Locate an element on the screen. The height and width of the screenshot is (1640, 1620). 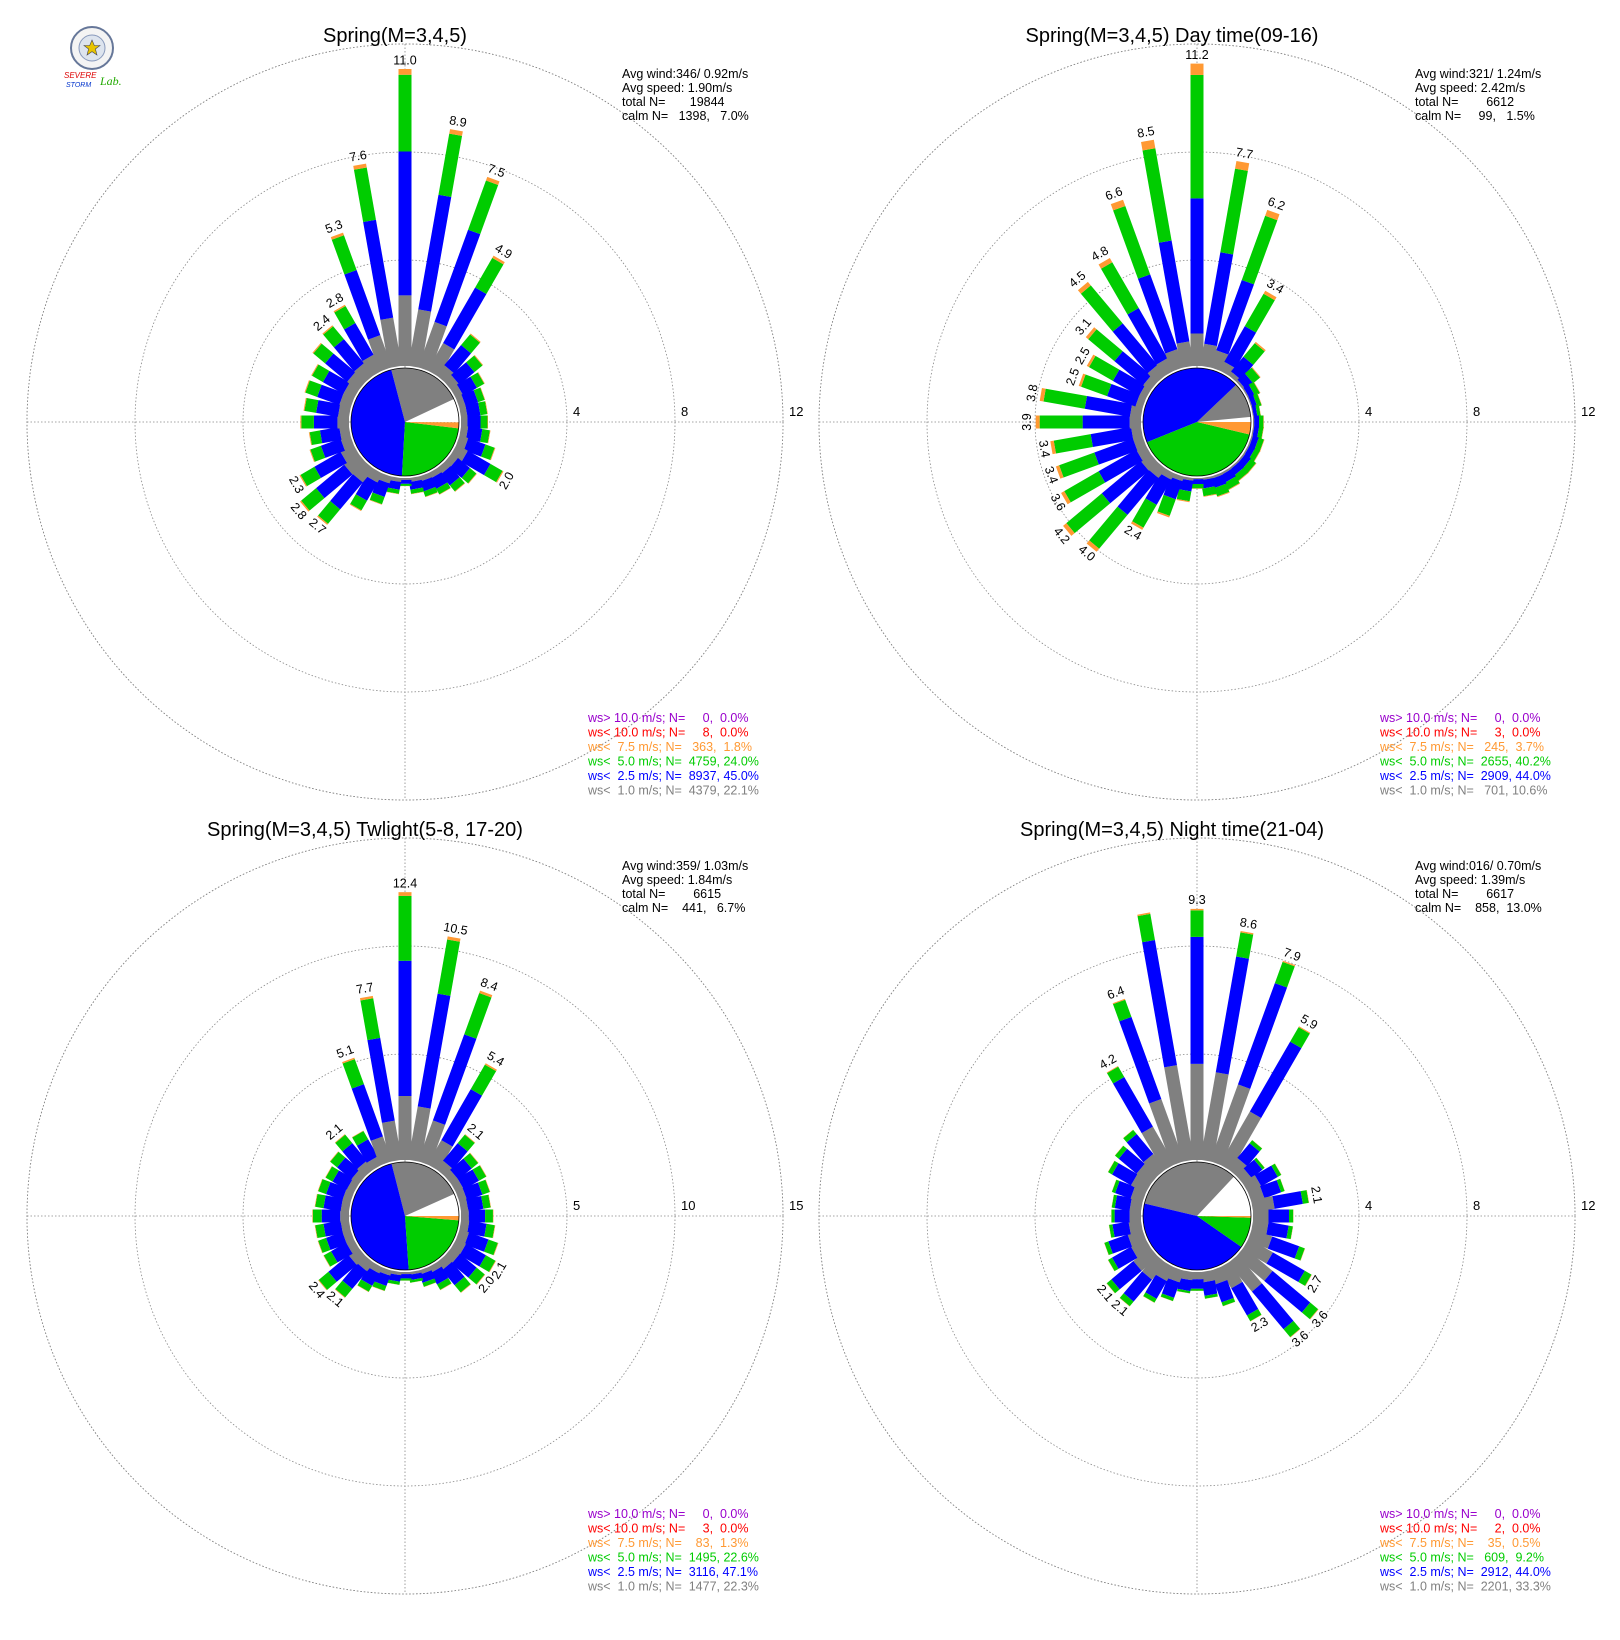
bar-label: 3.4 is located at coordinates (1044, 449).